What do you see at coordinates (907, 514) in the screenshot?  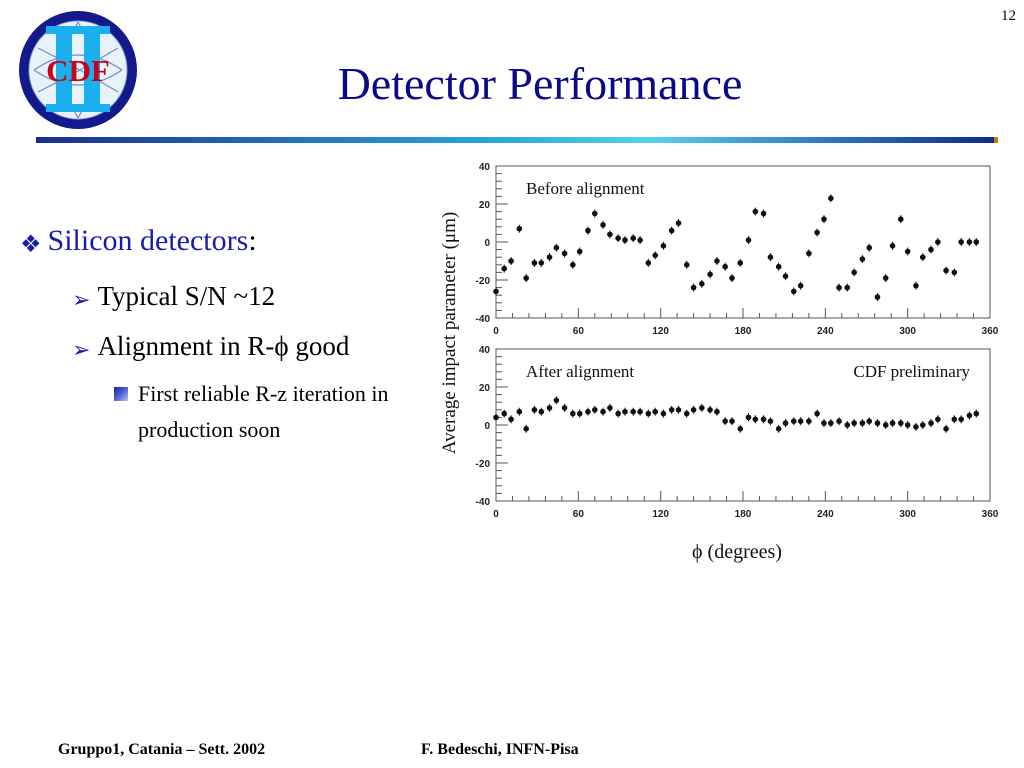 I see `x-tick-label: 300` at bounding box center [907, 514].